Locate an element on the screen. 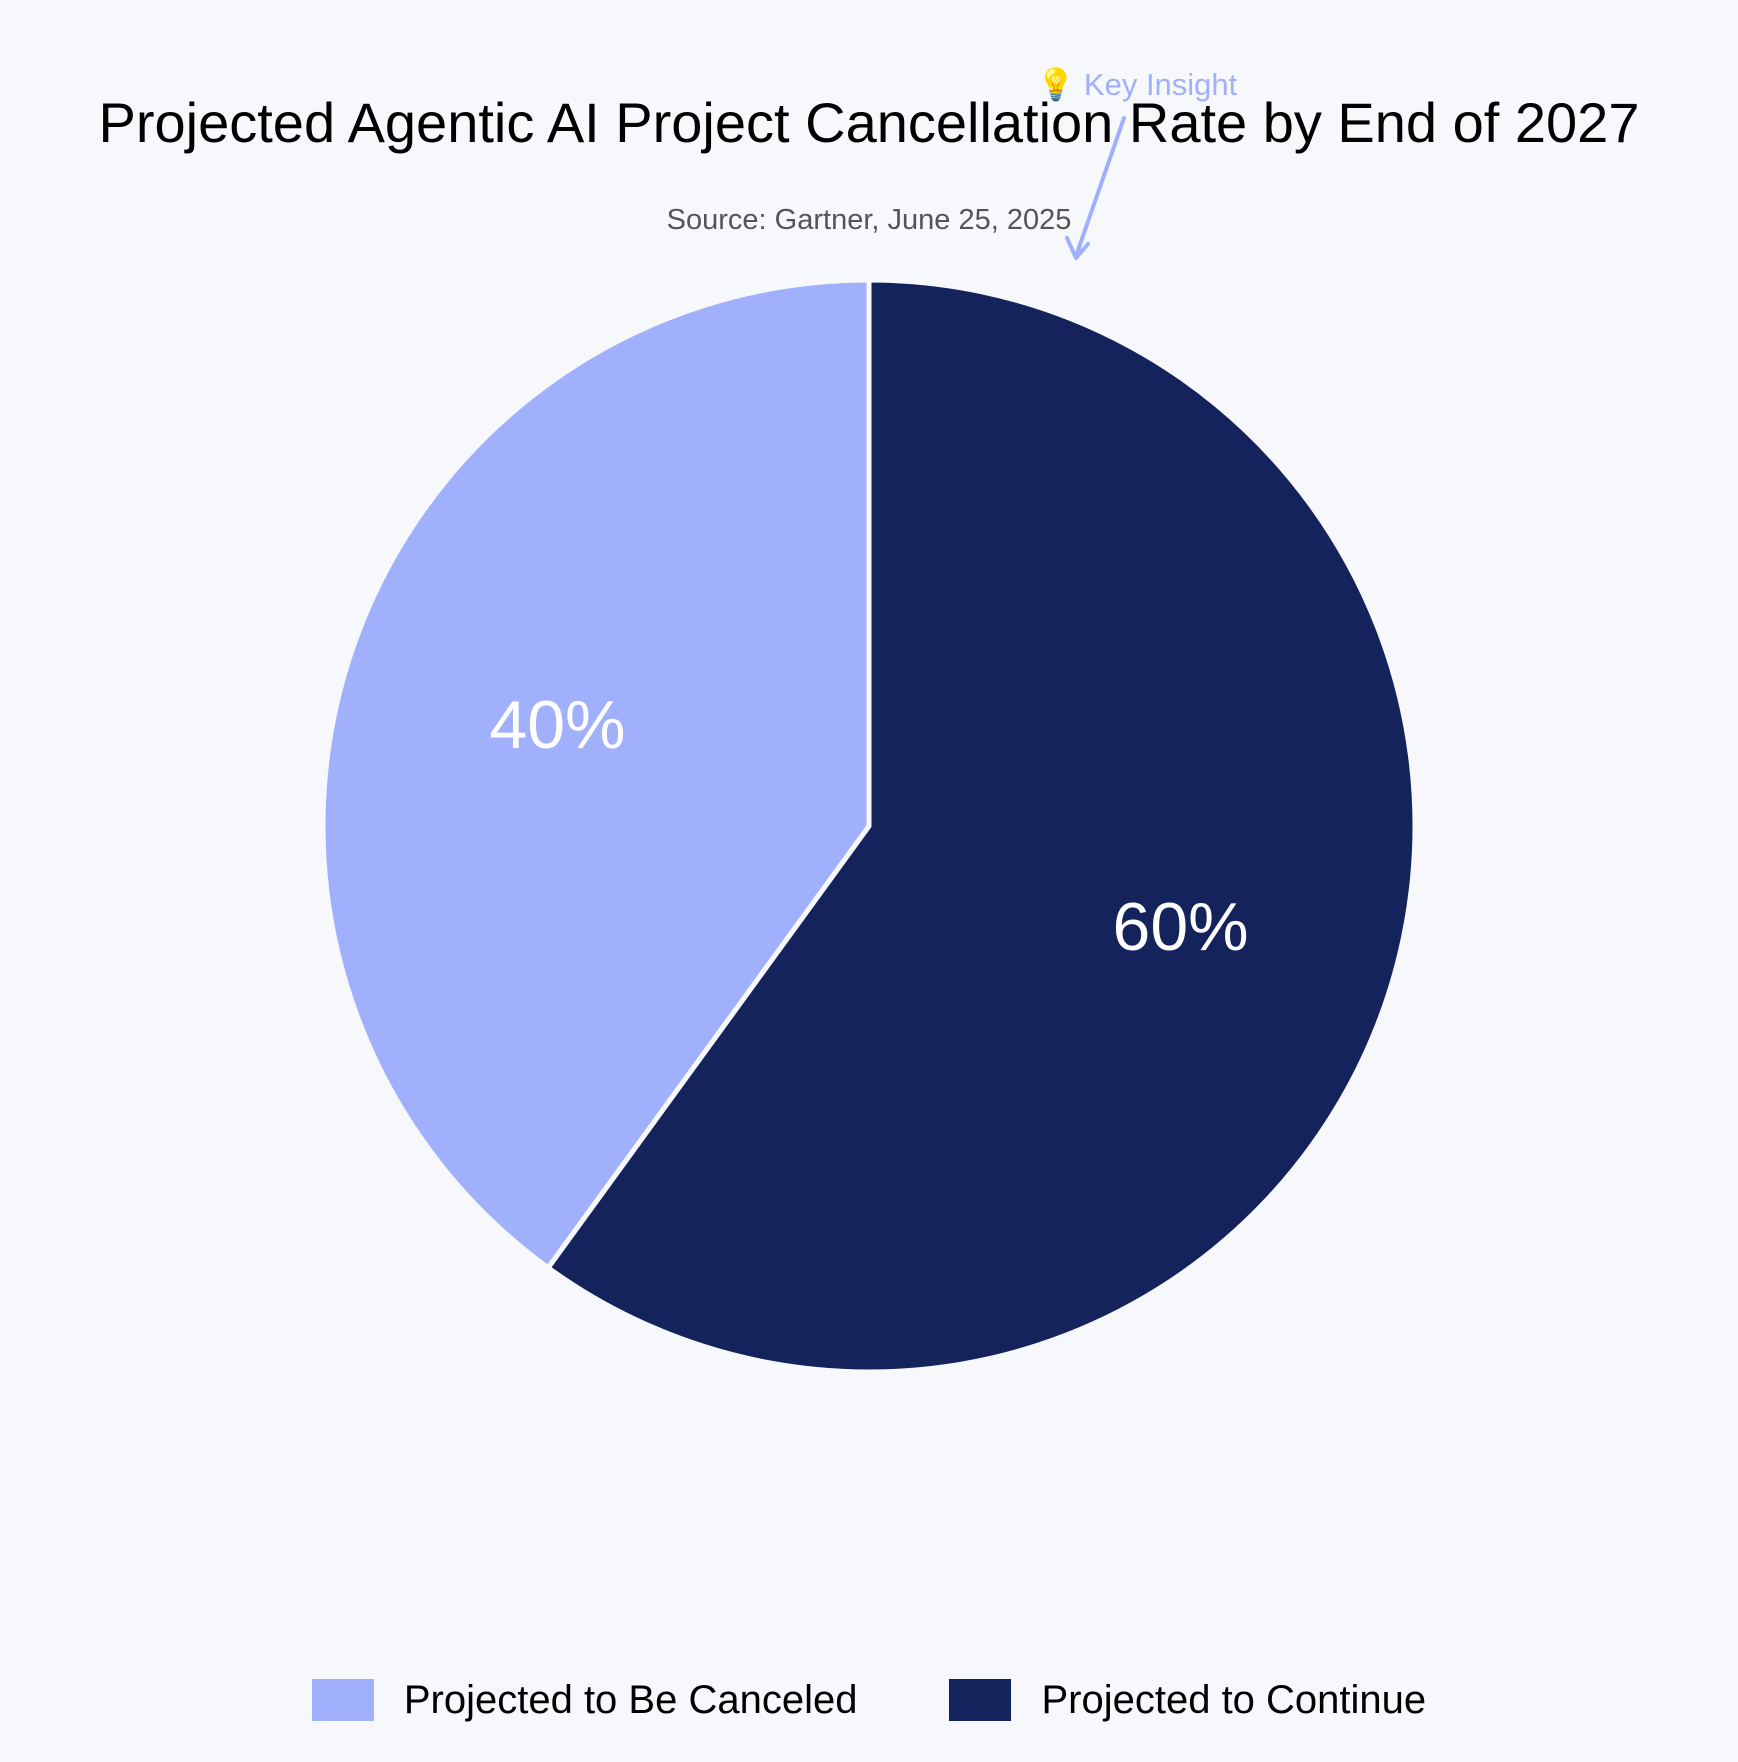 This screenshot has width=1738, height=1762. chart-subtitle: Source: Gartner, June 25, 2025 is located at coordinates (869, 220).